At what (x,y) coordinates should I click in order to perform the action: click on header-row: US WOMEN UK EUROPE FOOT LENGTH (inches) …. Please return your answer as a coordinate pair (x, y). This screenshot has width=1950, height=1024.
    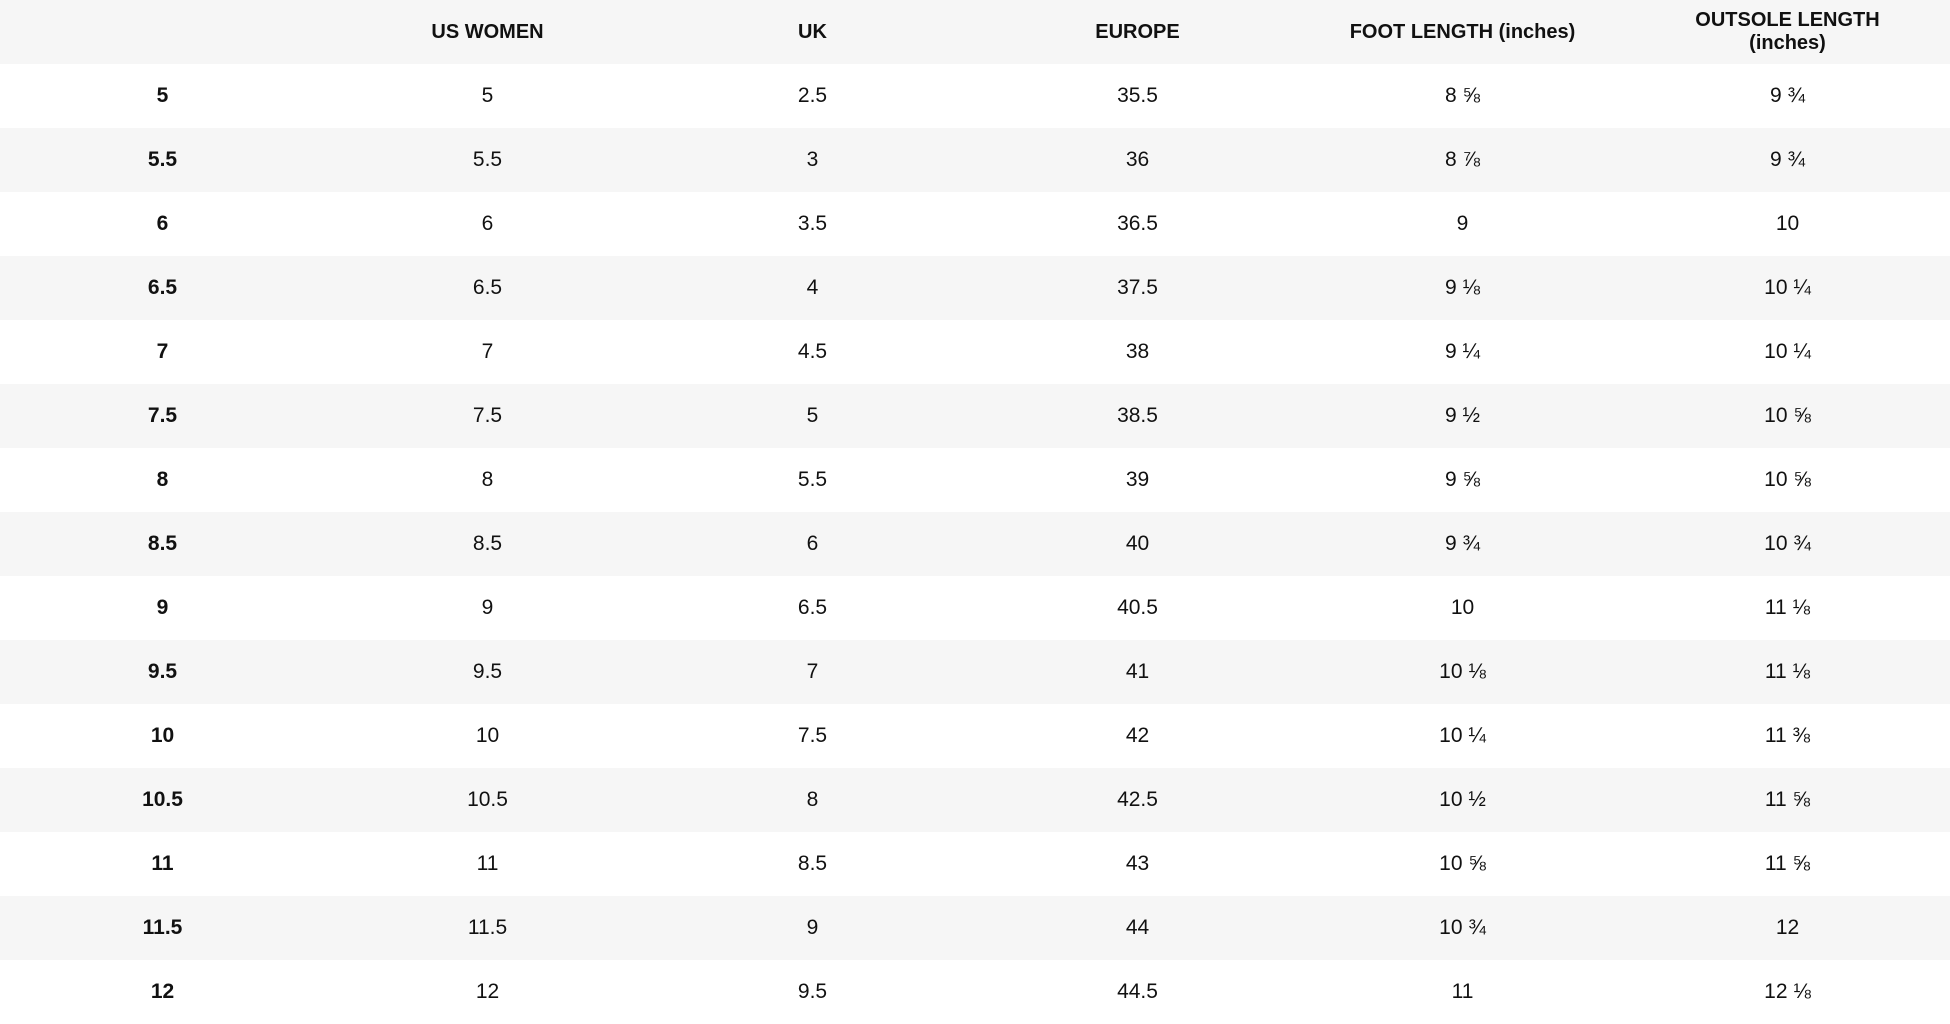
    Looking at the image, I should click on (975, 32).